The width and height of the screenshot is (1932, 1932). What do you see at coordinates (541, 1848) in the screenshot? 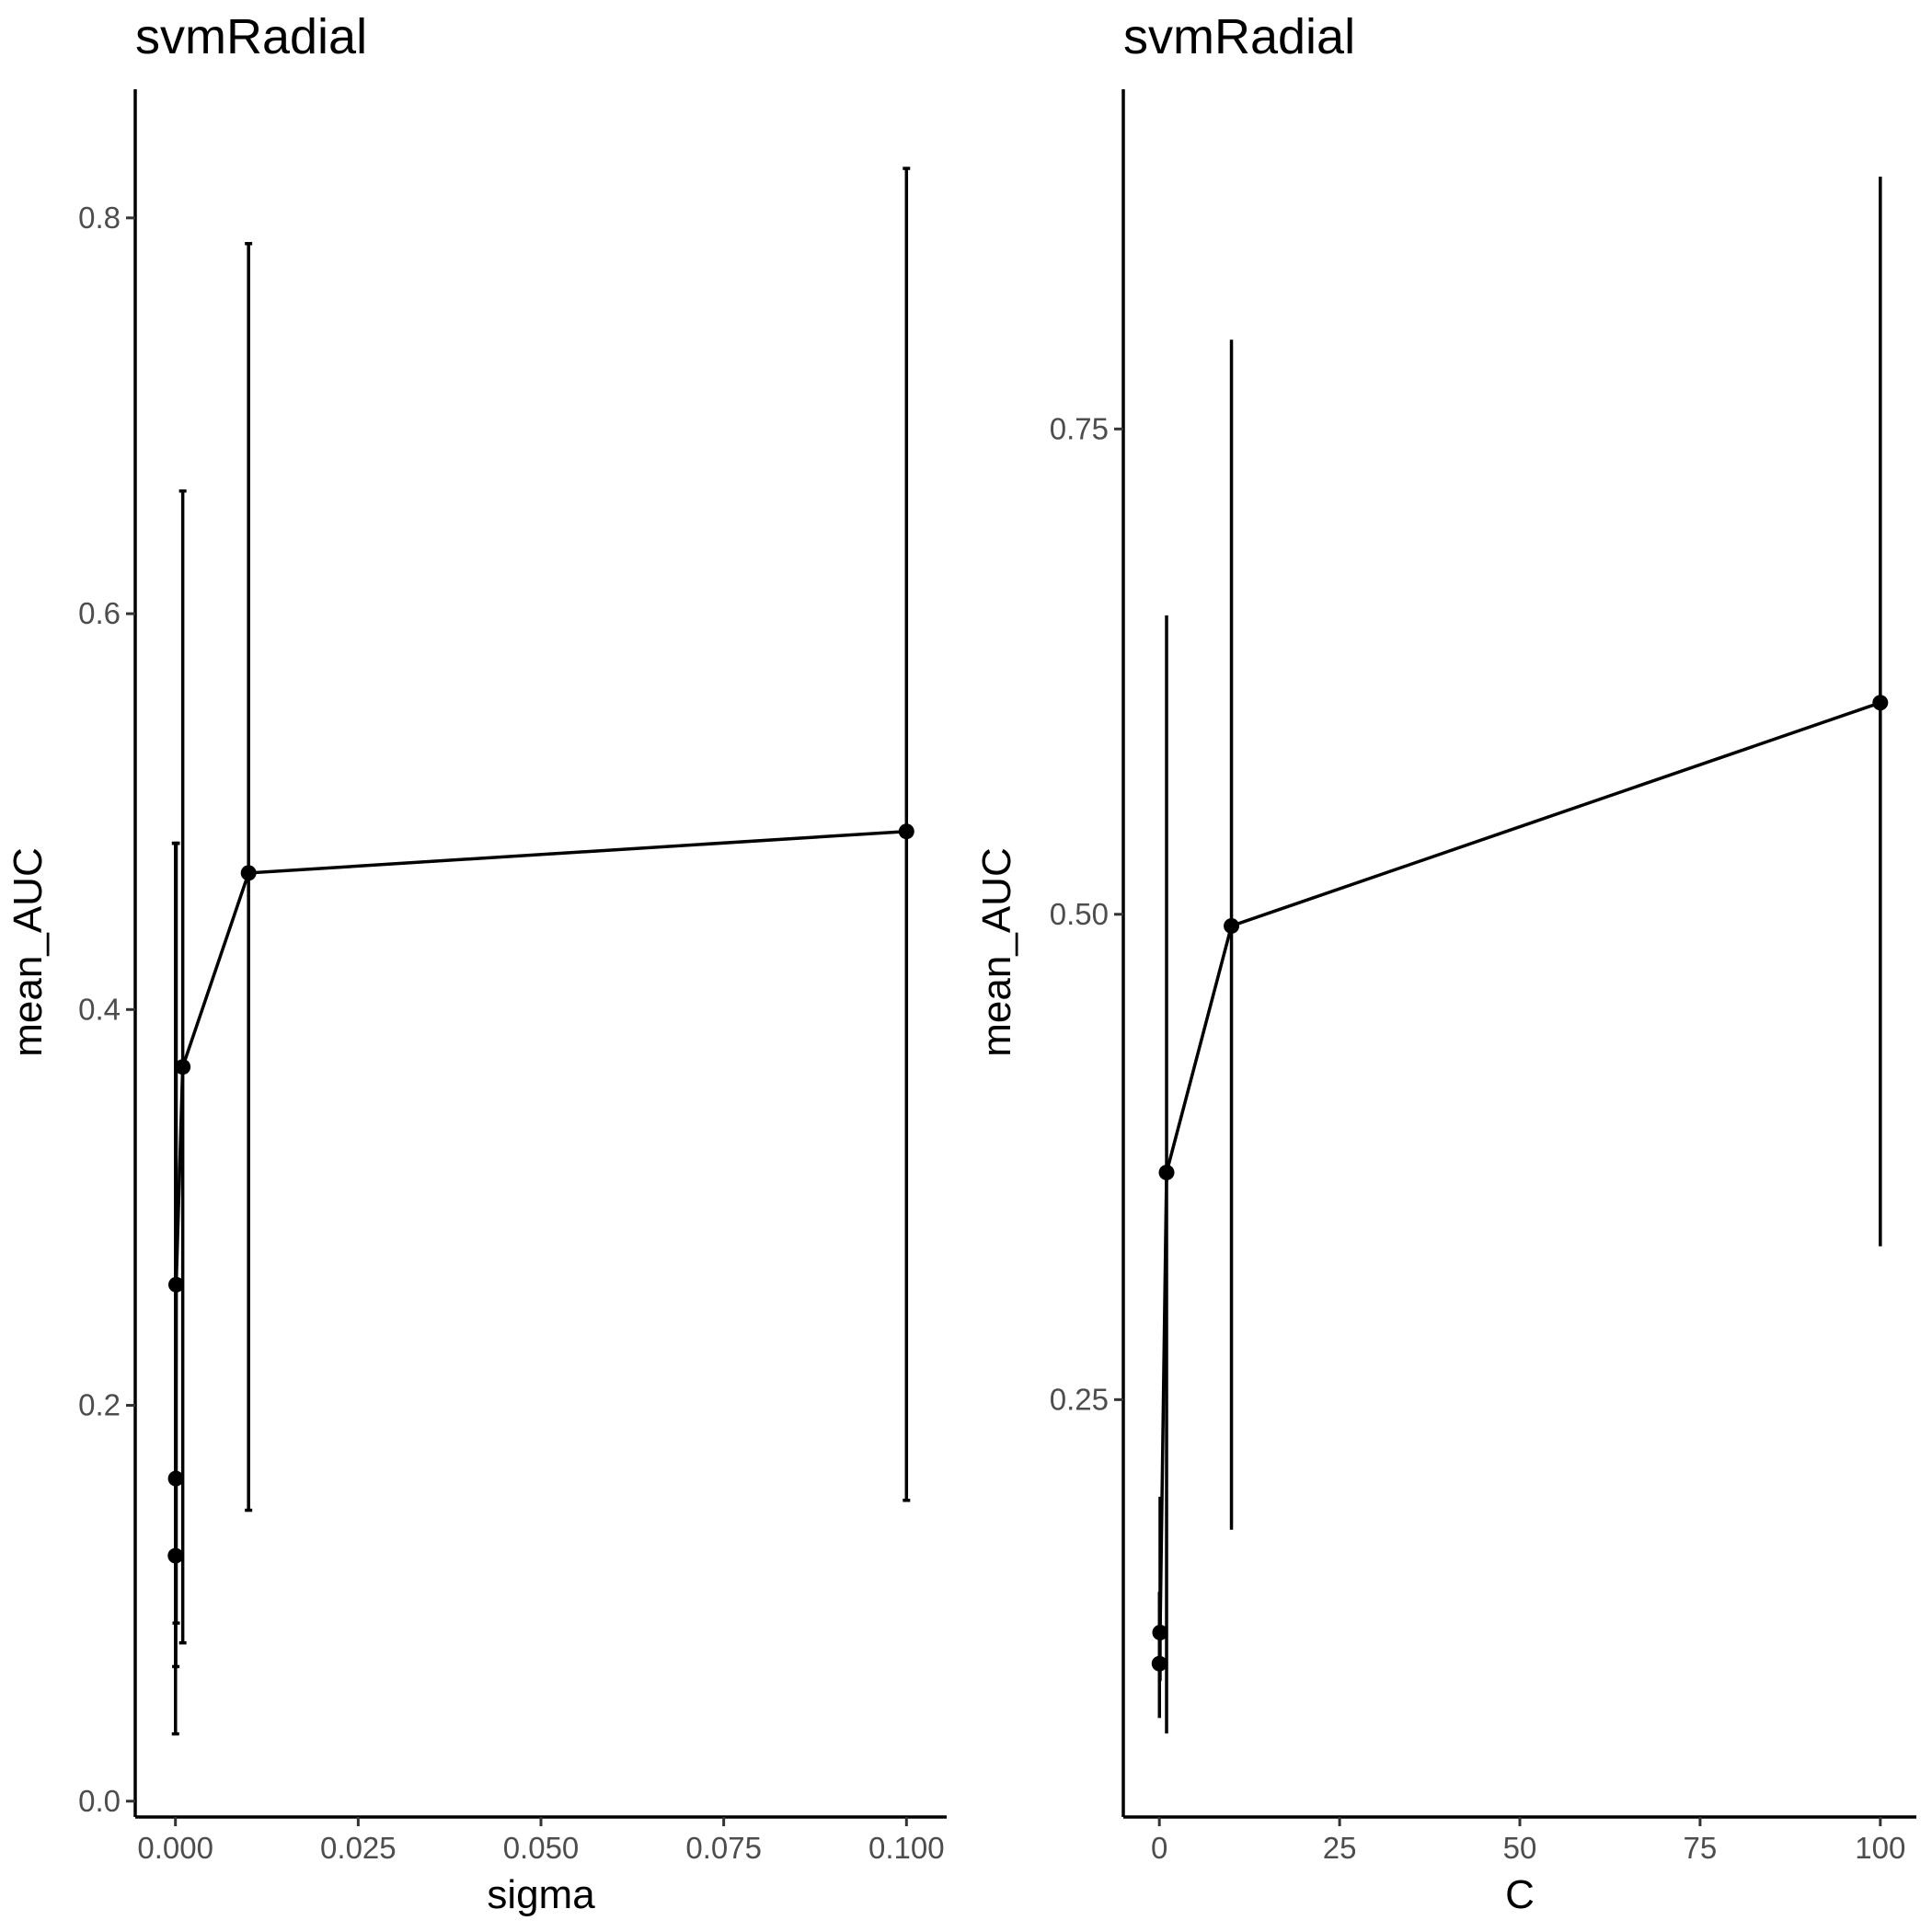
I see `x-tick-label: 0.050` at bounding box center [541, 1848].